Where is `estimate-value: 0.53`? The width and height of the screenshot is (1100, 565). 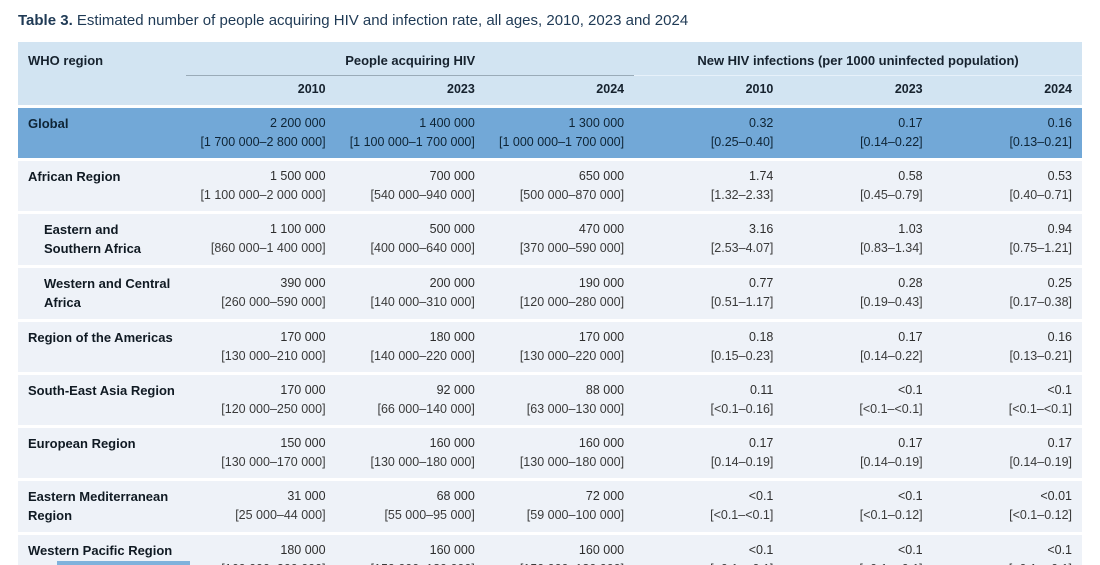
estimate-value: 0.53 is located at coordinates (1059, 176).